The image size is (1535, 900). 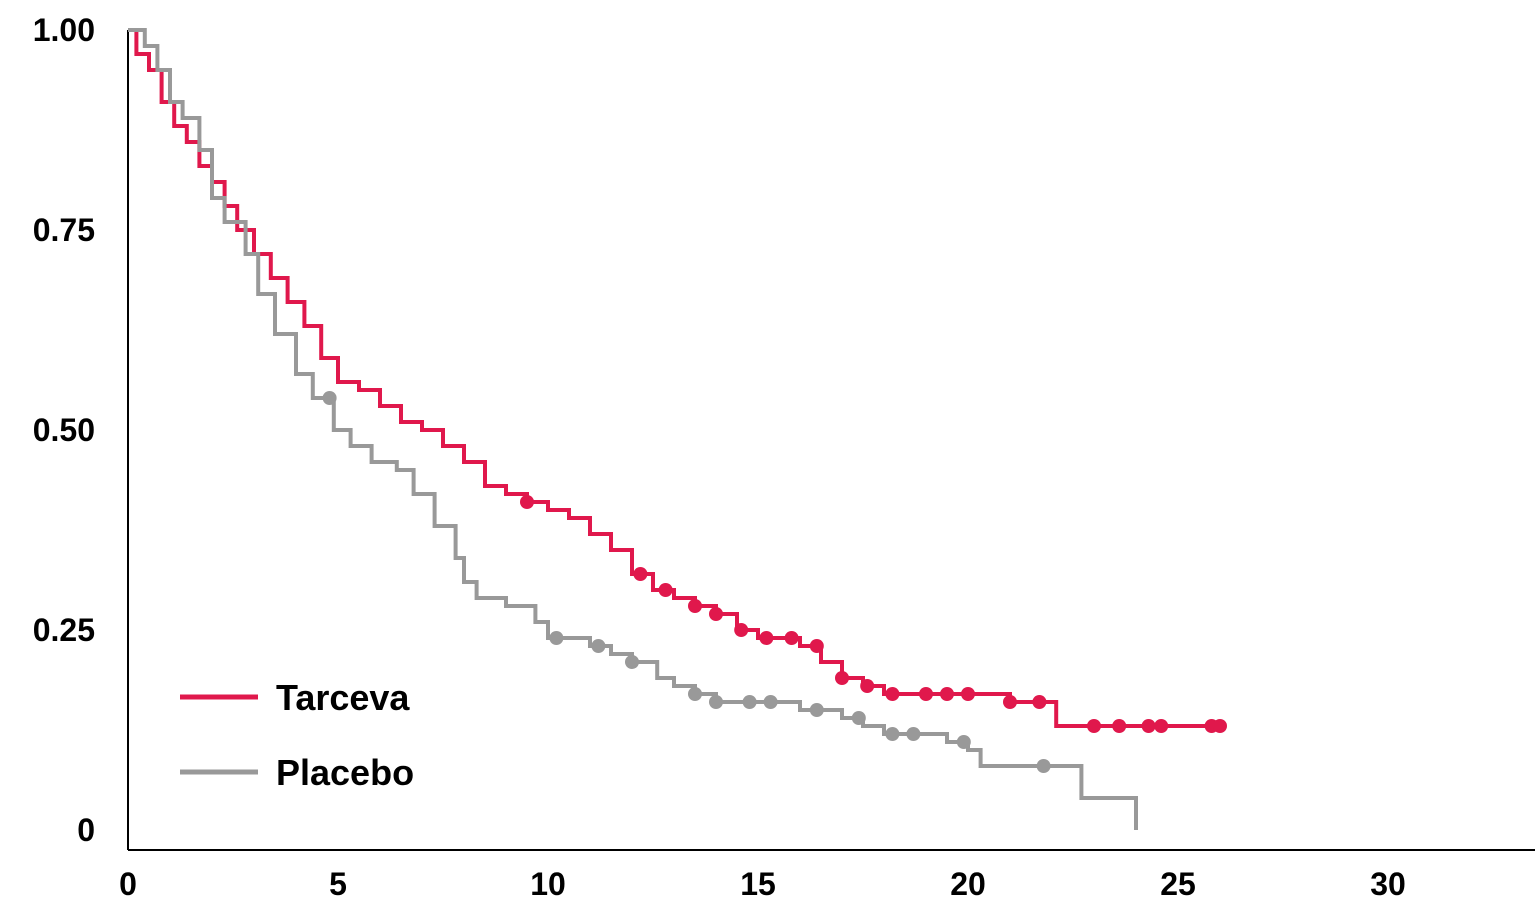 What do you see at coordinates (1388, 883) in the screenshot?
I see `x-tick-label: 30` at bounding box center [1388, 883].